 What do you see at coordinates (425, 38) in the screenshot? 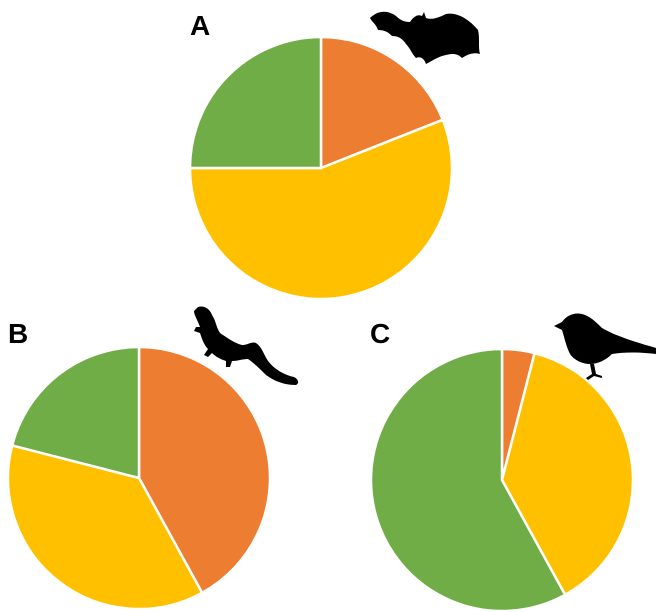
I see `bat-icon` at bounding box center [425, 38].